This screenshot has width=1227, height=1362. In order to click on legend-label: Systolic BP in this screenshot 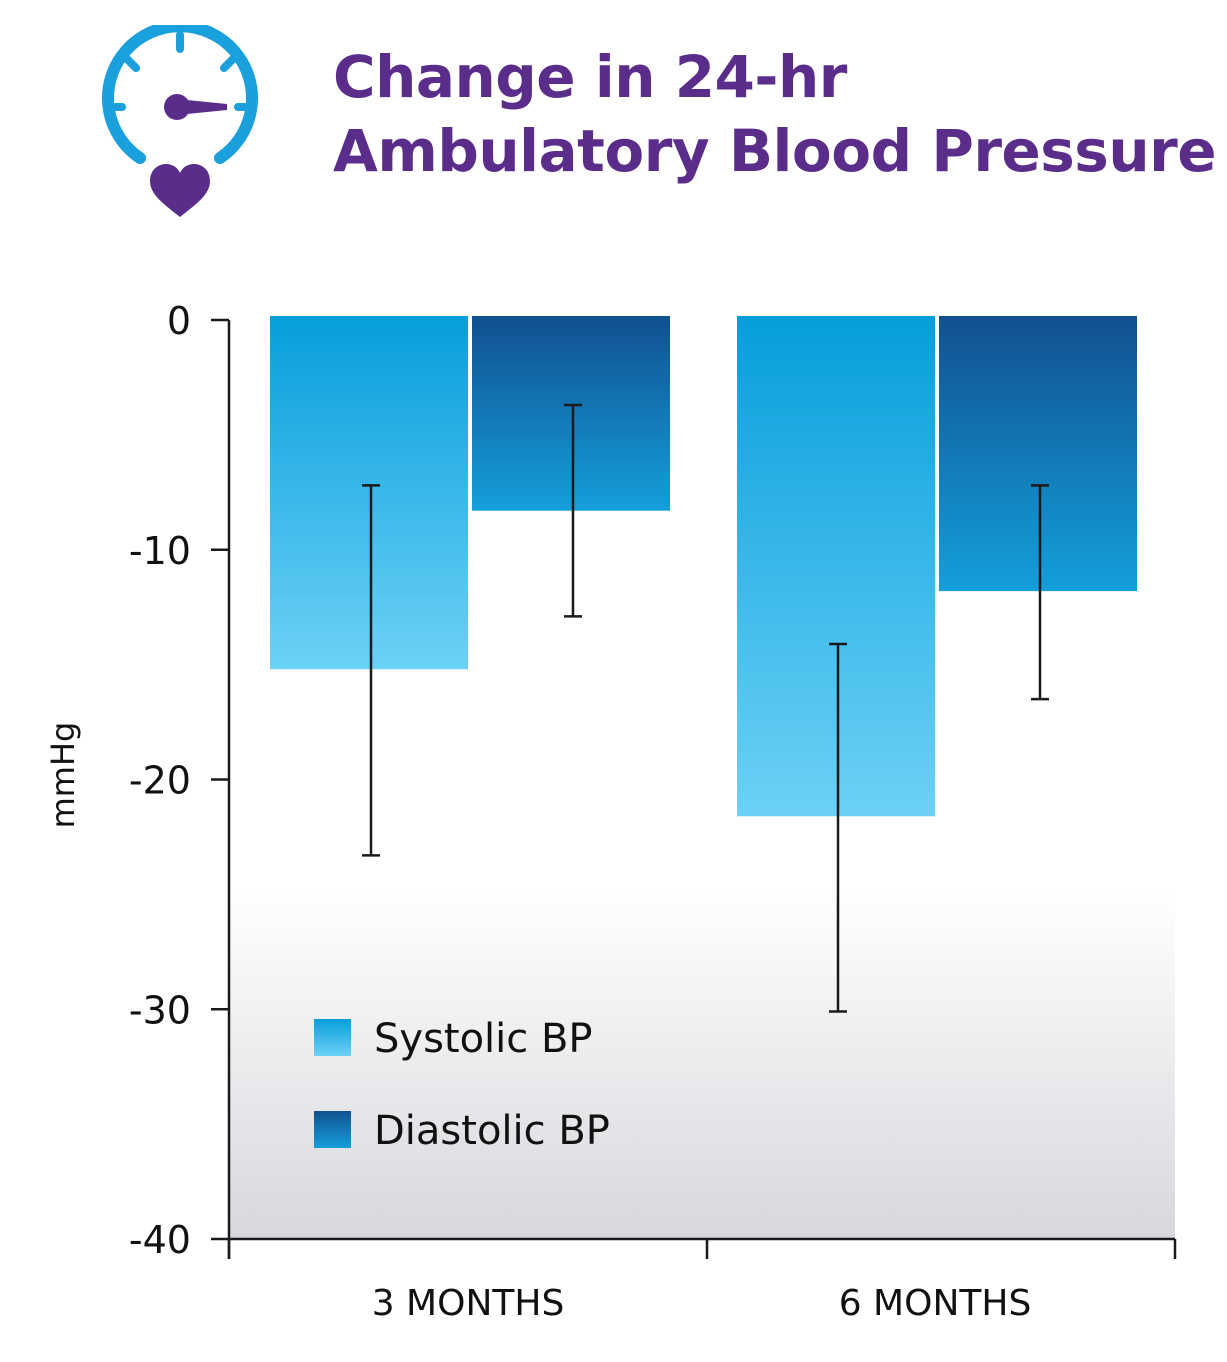, I will do `click(483, 1039)`.